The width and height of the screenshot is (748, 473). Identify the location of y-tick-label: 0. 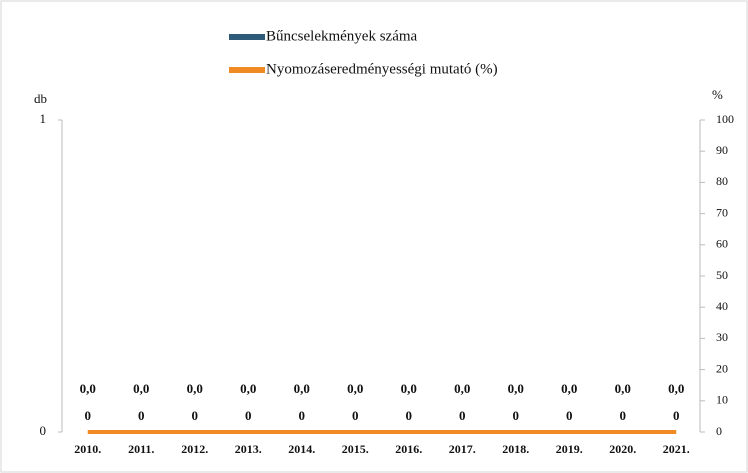
(43, 430).